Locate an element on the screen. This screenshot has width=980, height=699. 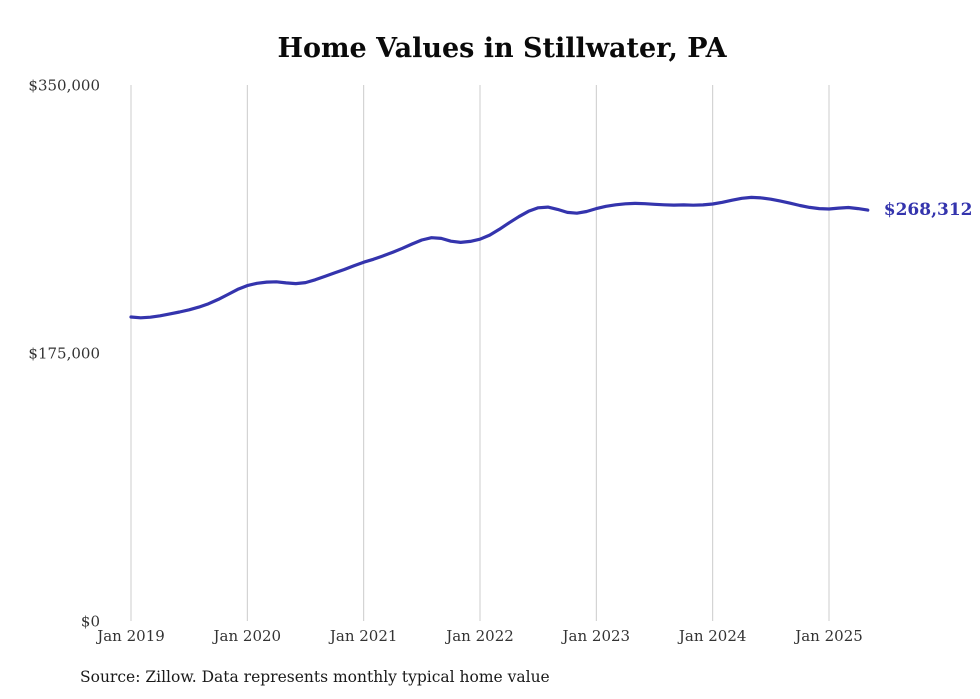
chart-title: Home Values in Stillwater, PA is located at coordinates (502, 48).